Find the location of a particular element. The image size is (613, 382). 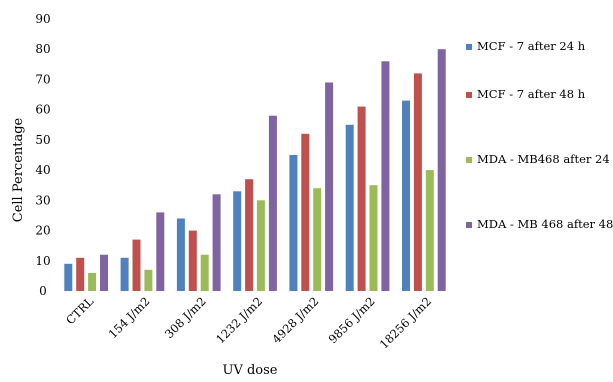

legend-label: MCF - 7 after 48 h is located at coordinates (531, 94).